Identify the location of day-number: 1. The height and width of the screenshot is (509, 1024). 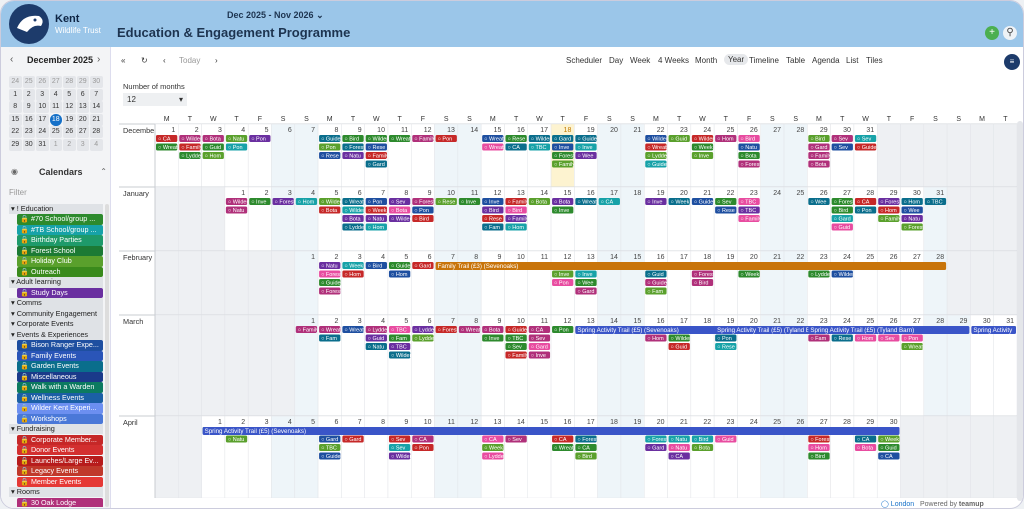
(313, 257).